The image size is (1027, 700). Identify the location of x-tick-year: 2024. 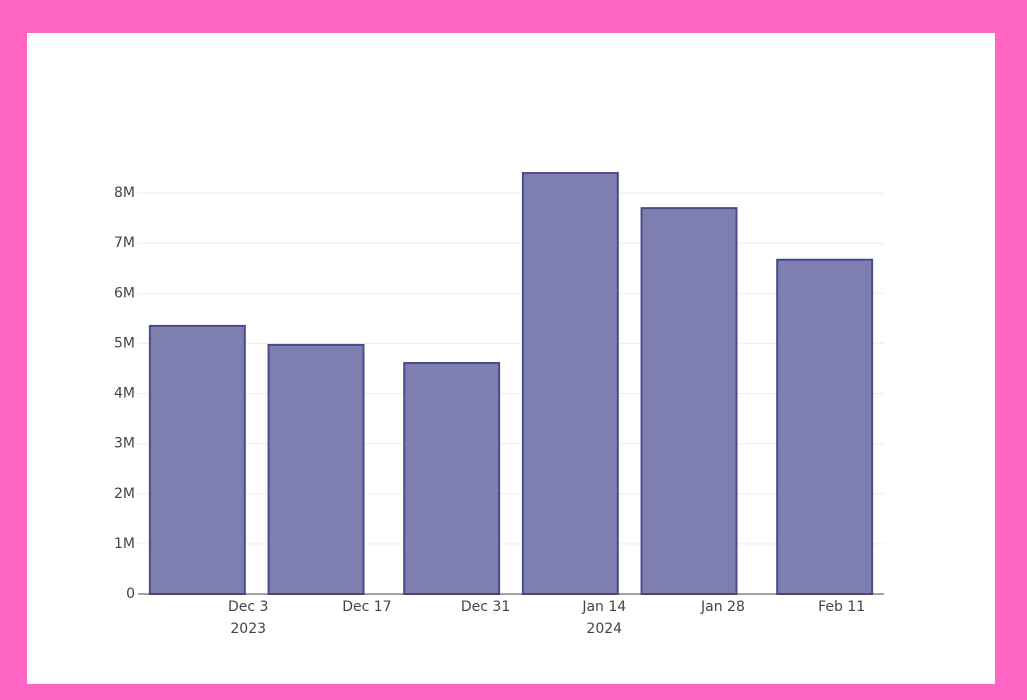
(604, 629).